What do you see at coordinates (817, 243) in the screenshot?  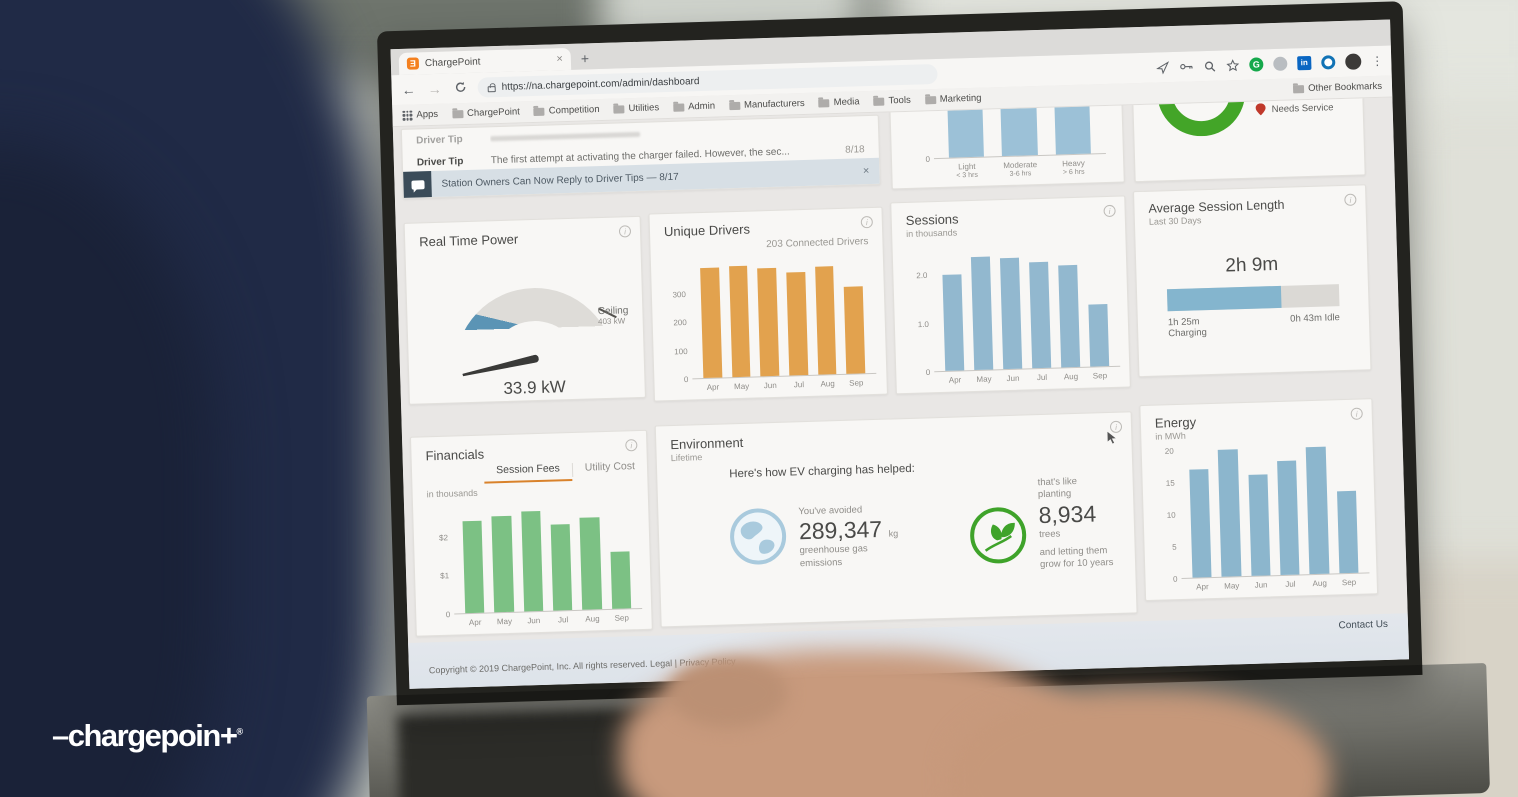 I see `connected-drivers-subtitle: 203 Connected Drivers` at bounding box center [817, 243].